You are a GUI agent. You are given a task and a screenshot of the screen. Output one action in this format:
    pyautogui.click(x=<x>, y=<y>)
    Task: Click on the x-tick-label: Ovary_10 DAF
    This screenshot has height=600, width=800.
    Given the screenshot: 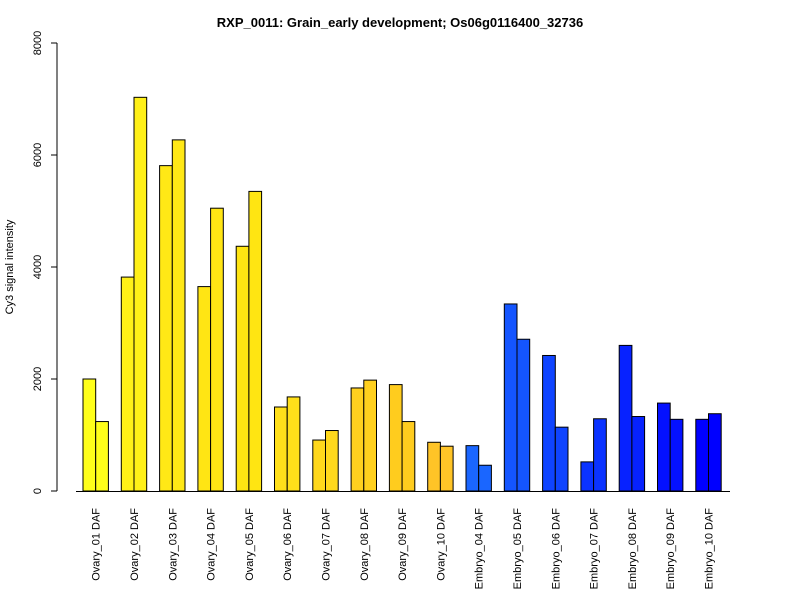 What is the action you would take?
    pyautogui.click(x=441, y=544)
    